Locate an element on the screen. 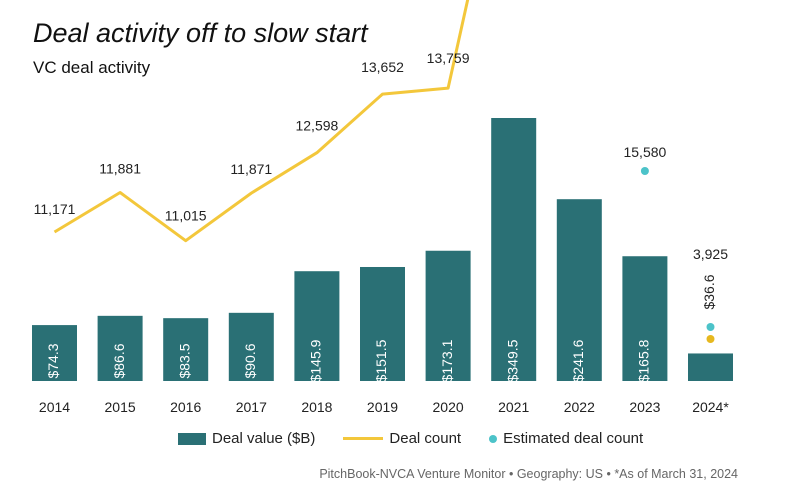 The height and width of the screenshot is (497, 800). bar-2014 is located at coordinates (54, 353).